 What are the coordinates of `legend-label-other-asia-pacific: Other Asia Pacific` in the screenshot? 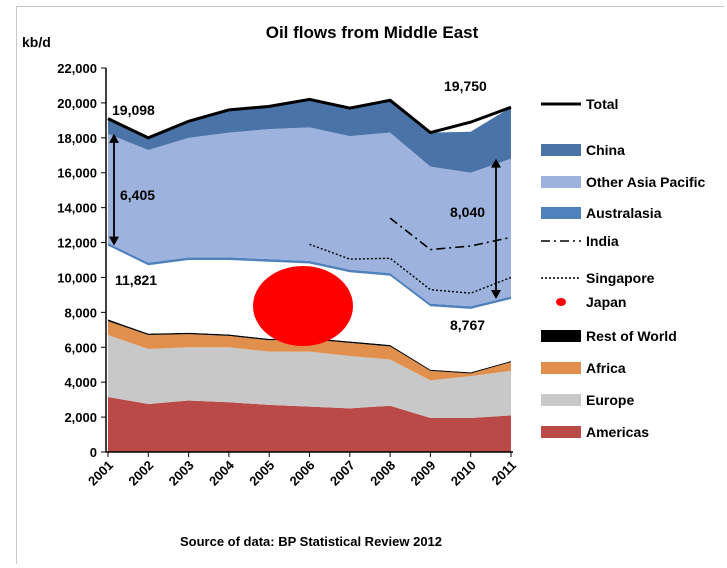 It's located at (646, 182).